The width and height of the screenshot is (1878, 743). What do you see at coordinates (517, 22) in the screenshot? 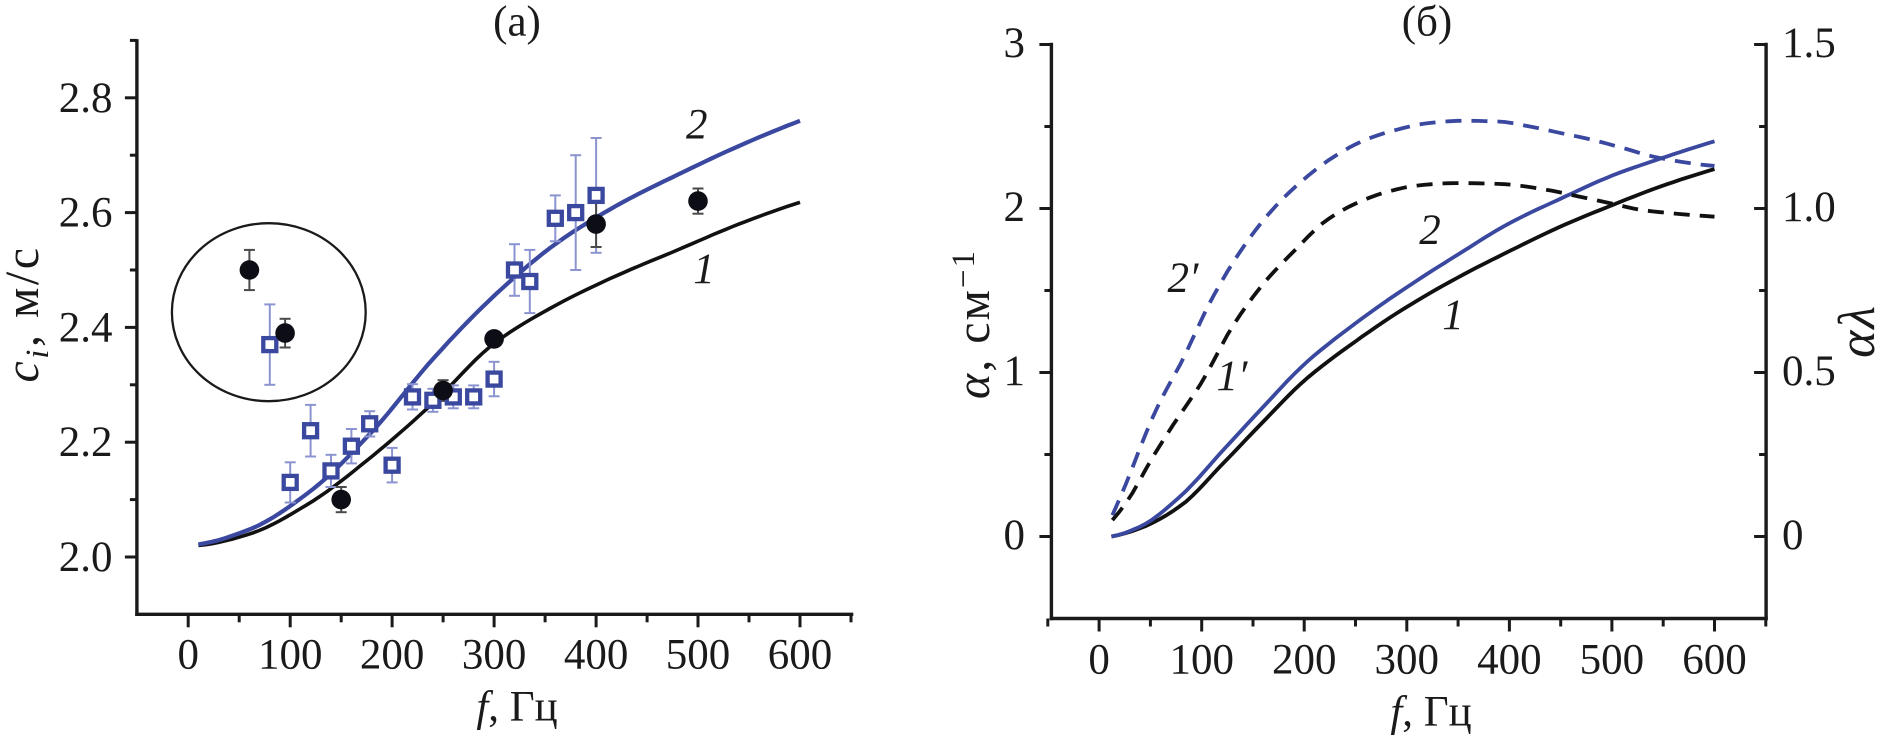
I see `svg-text: (а)` at bounding box center [517, 22].